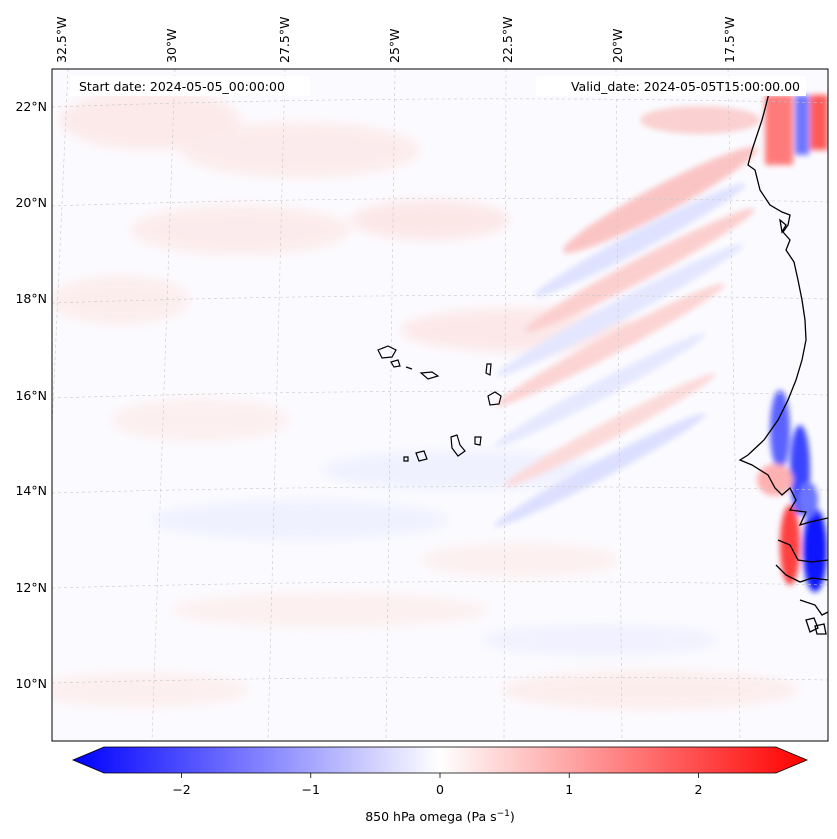  What do you see at coordinates (440, 490) in the screenshot?
I see `gridline-14n` at bounding box center [440, 490].